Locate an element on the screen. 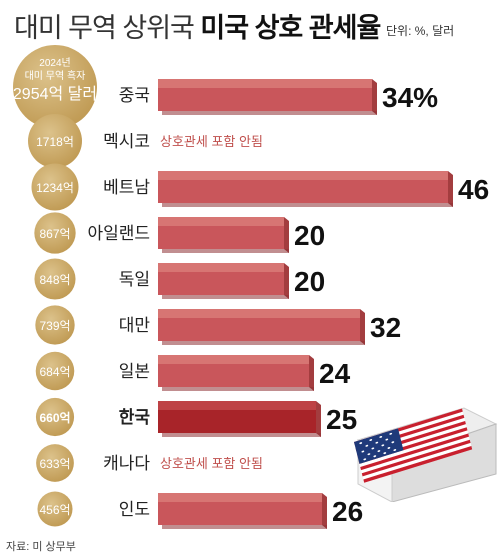  category-label: 독일 is located at coordinates (134, 279).